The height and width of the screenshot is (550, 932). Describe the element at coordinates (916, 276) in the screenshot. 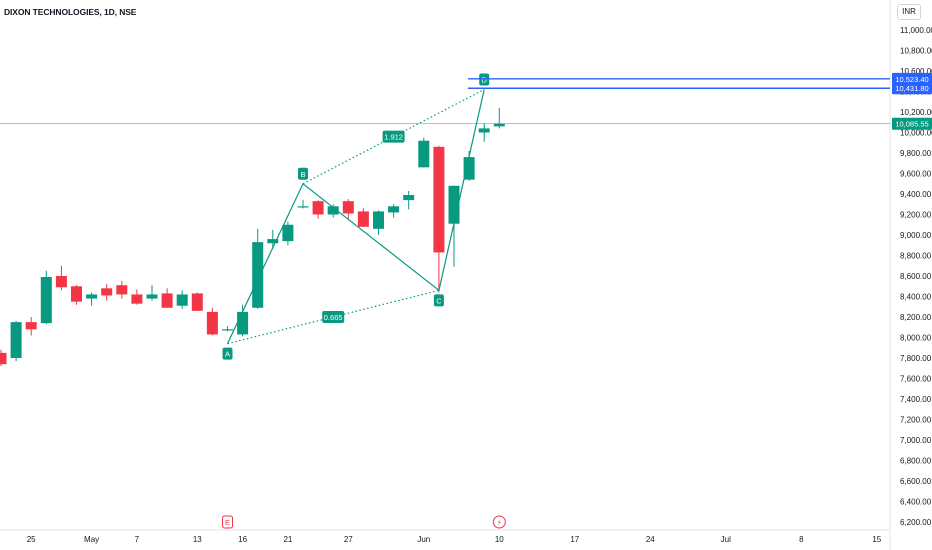

I see `y-tick-label: 8,600.00` at that location.